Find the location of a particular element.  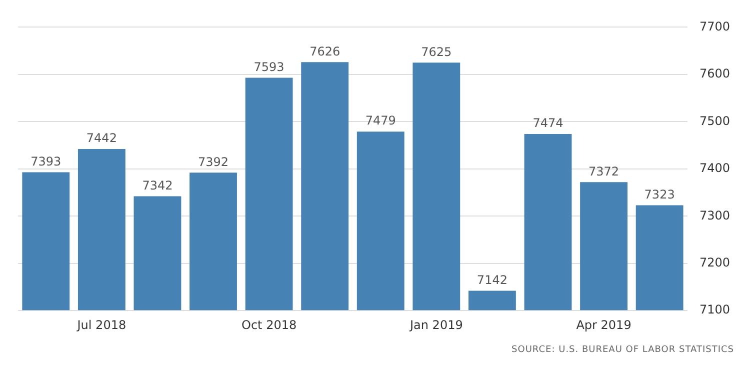

y-tick-label: 7500 is located at coordinates (714, 121).